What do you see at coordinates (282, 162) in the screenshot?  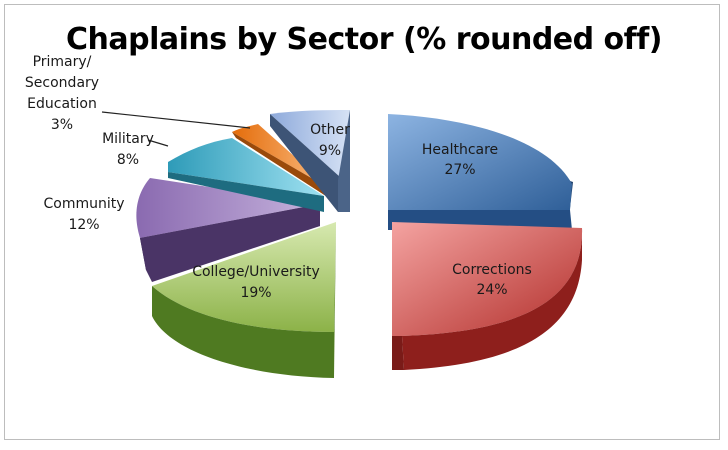 I see `slice-primary` at bounding box center [282, 162].